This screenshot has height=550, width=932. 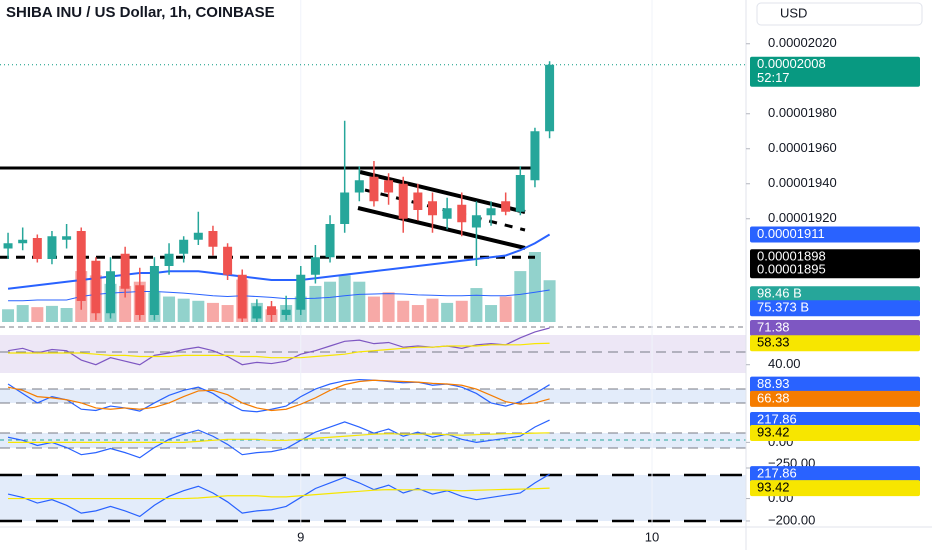 I want to click on y-tick-label: 0.00001920, so click(x=802, y=217).